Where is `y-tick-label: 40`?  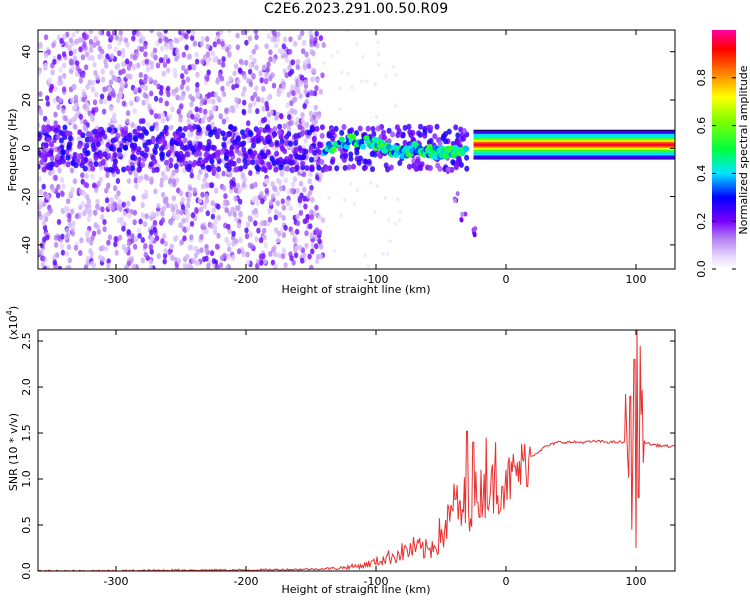 y-tick-label: 40 is located at coordinates (26, 52).